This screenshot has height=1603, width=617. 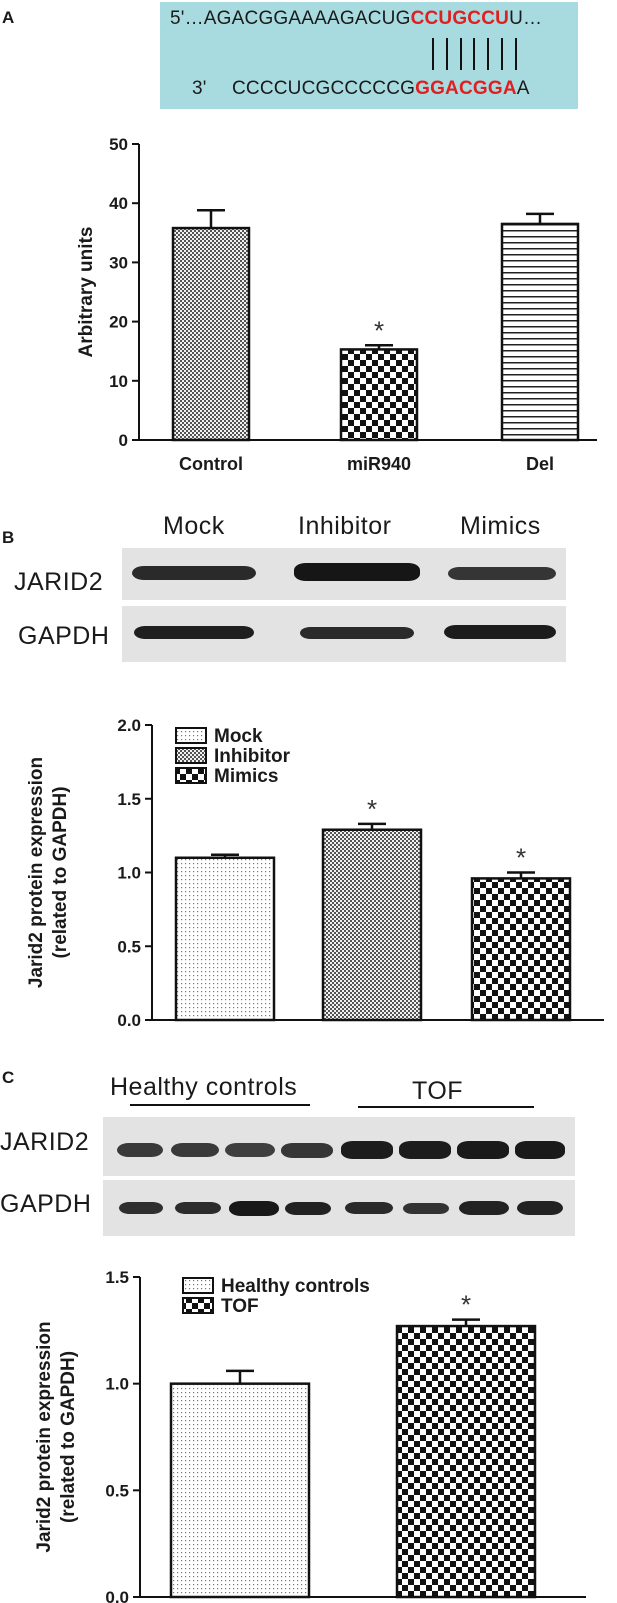 What do you see at coordinates (345, 526) in the screenshot?
I see `blot-b-lane-inhibitor: Inhibitor` at bounding box center [345, 526].